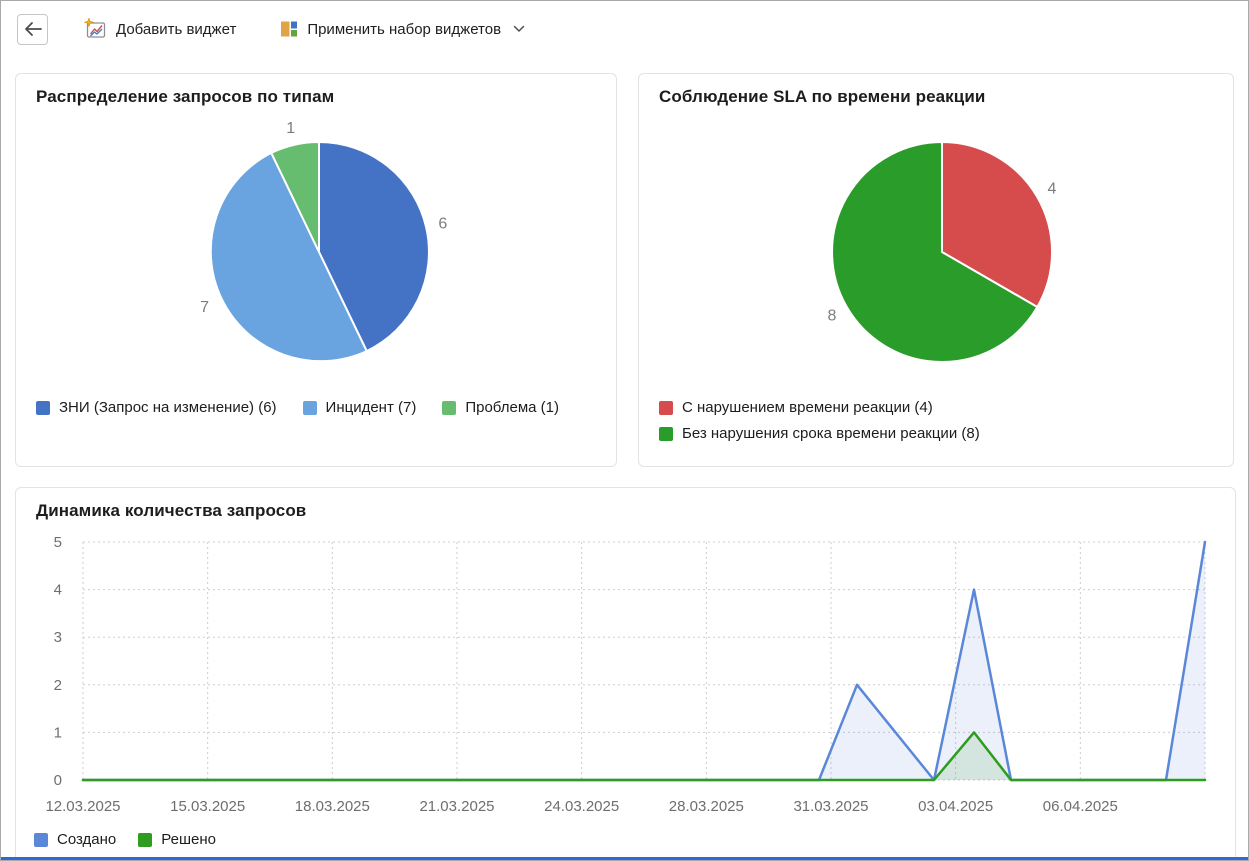 This screenshot has width=1249, height=861. Describe the element at coordinates (58, 542) in the screenshot. I see `y-tick-label: 5` at that location.